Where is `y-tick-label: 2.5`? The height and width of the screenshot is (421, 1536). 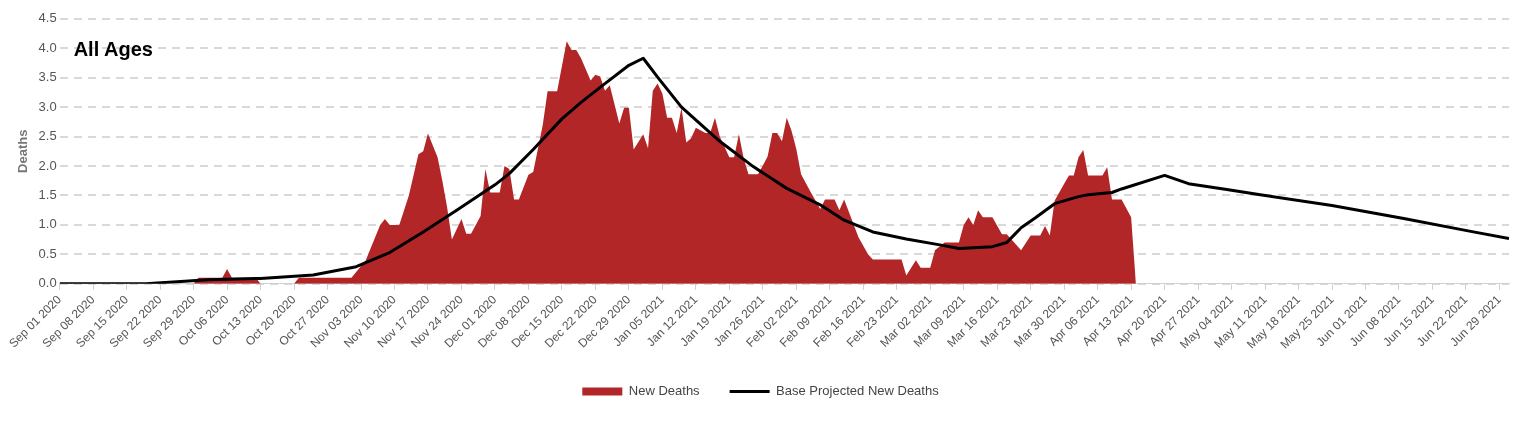 y-tick-label: 2.5 is located at coordinates (47, 136).